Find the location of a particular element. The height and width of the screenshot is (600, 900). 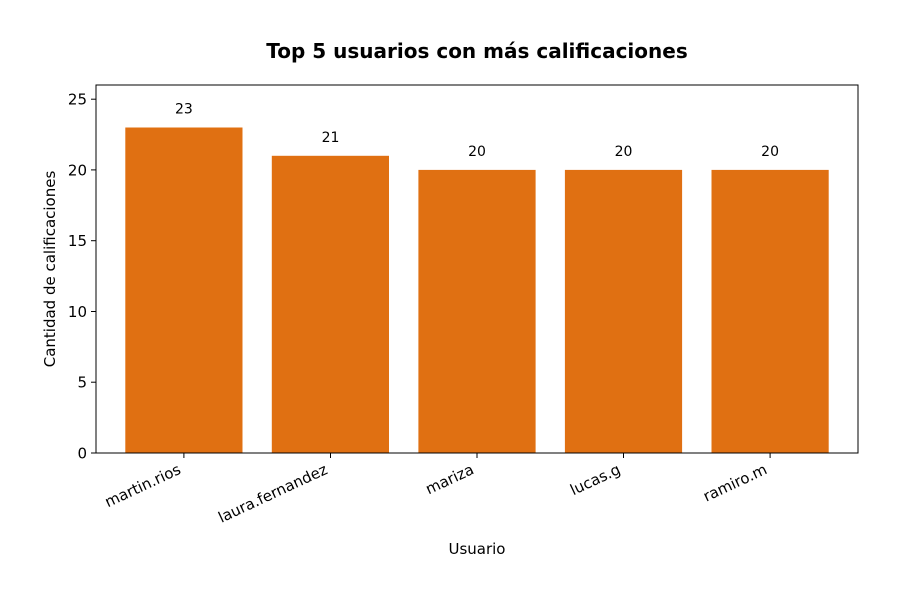

bar-laura-fernandez is located at coordinates (330, 304).